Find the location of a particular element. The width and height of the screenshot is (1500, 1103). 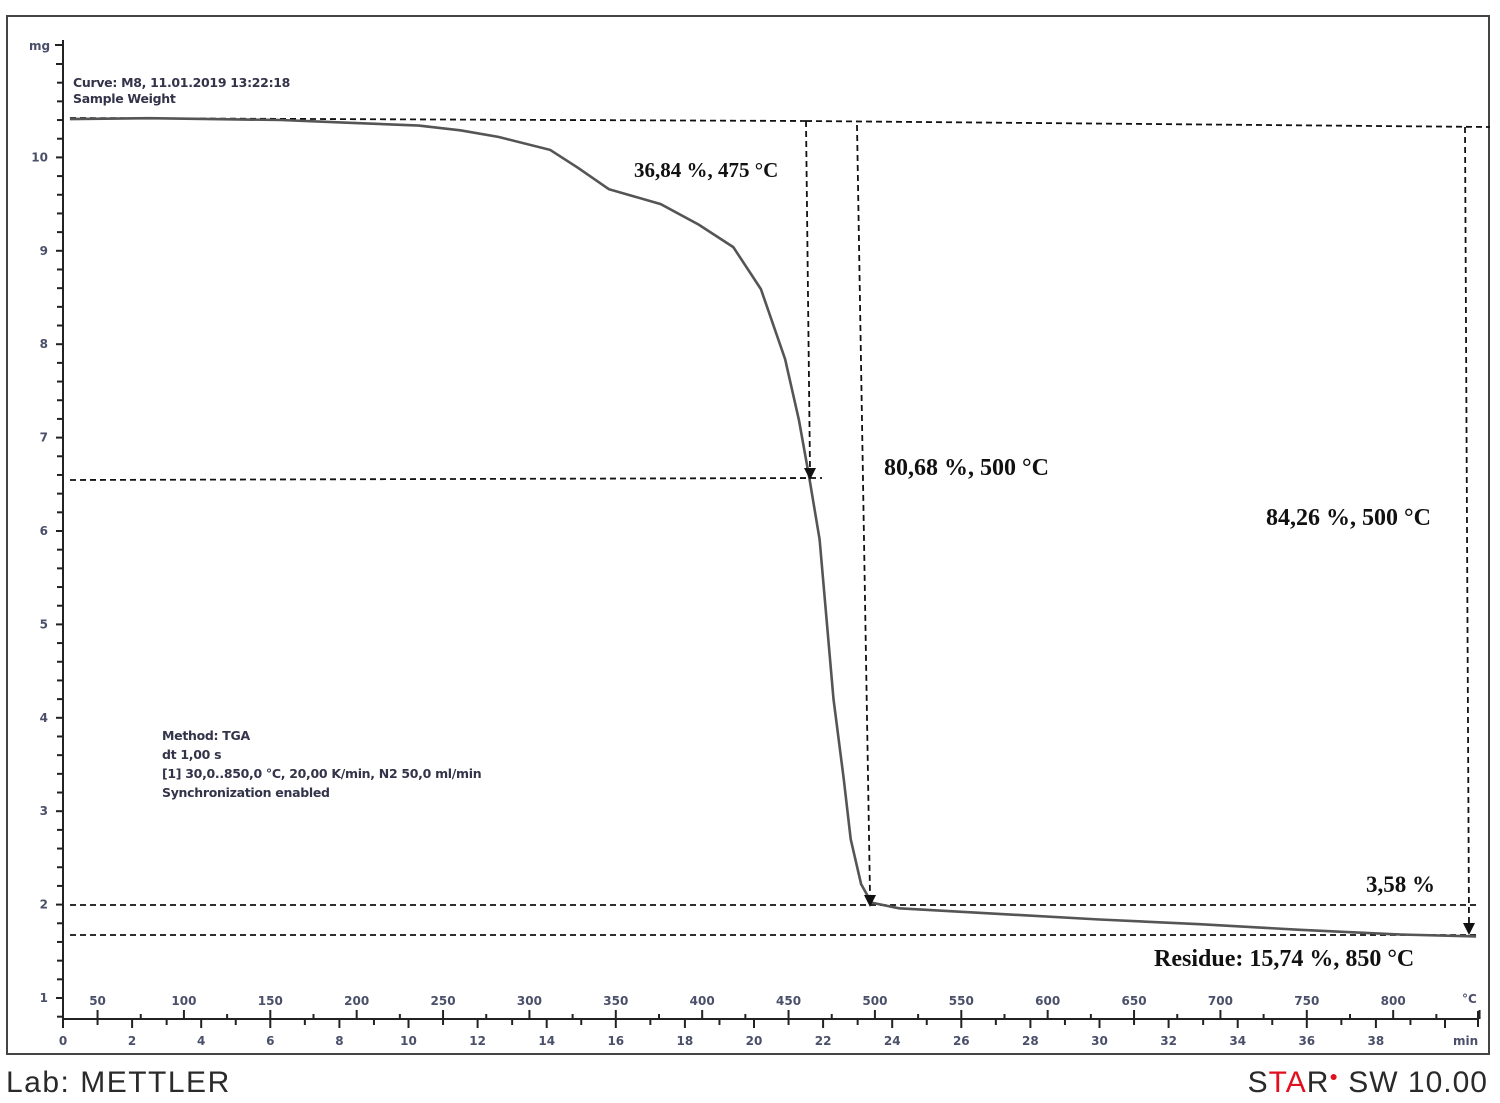

svg-text: 750 is located at coordinates (1306, 1001).